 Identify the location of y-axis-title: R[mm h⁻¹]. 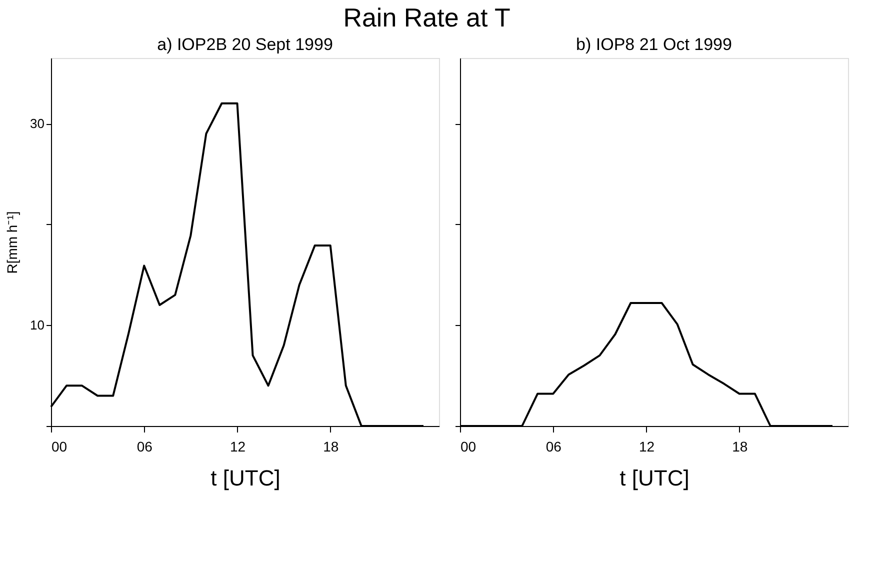
(12, 242).